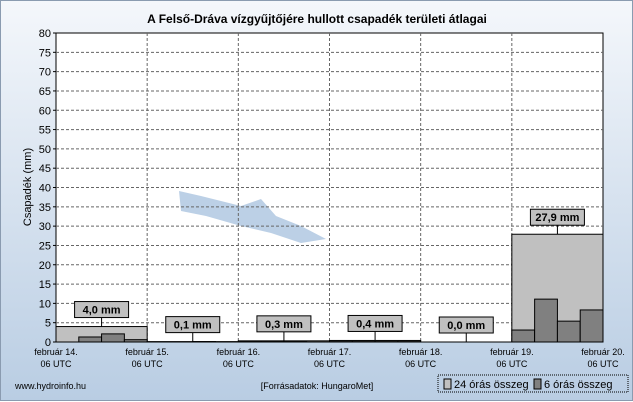 Image resolution: width=633 pixels, height=402 pixels. Describe the element at coordinates (45, 34) in the screenshot. I see `y-tick-label: 80` at that location.